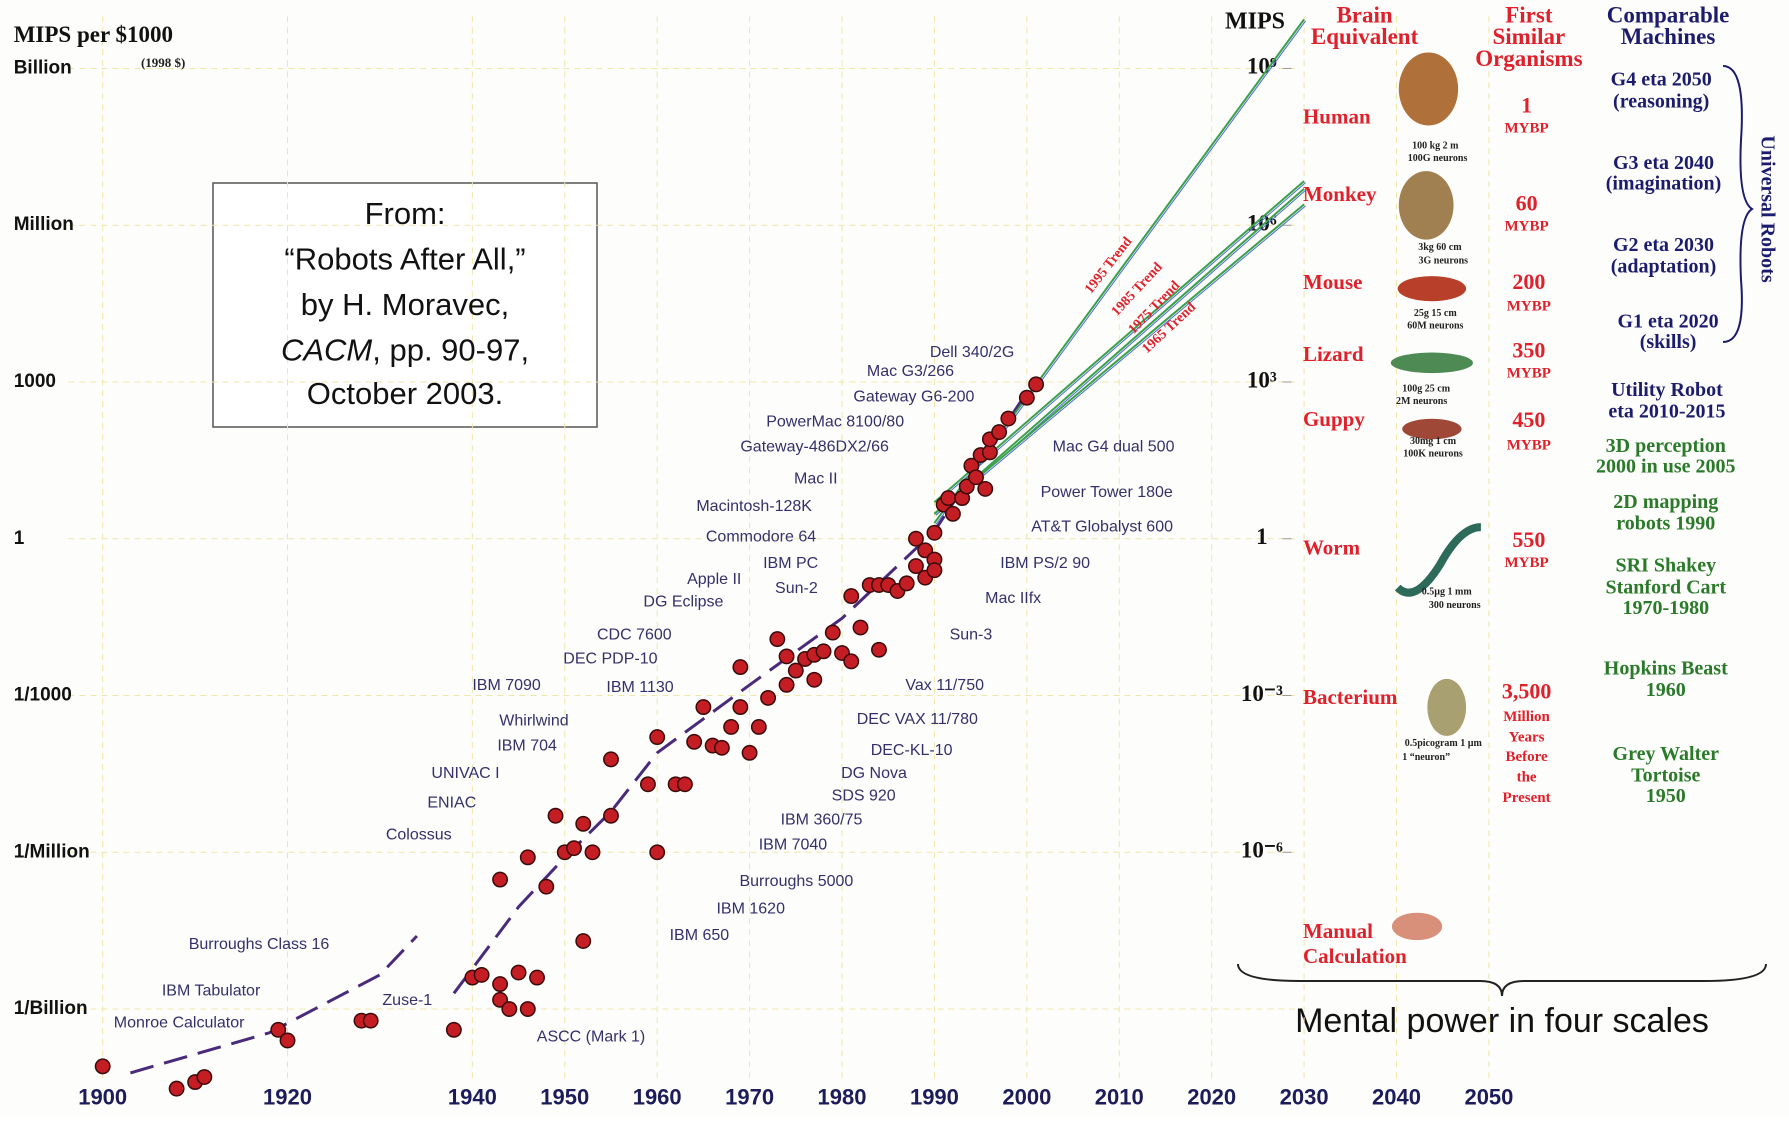  What do you see at coordinates (639, 687) in the screenshot?
I see `machine-label: IBM 1130` at bounding box center [639, 687].